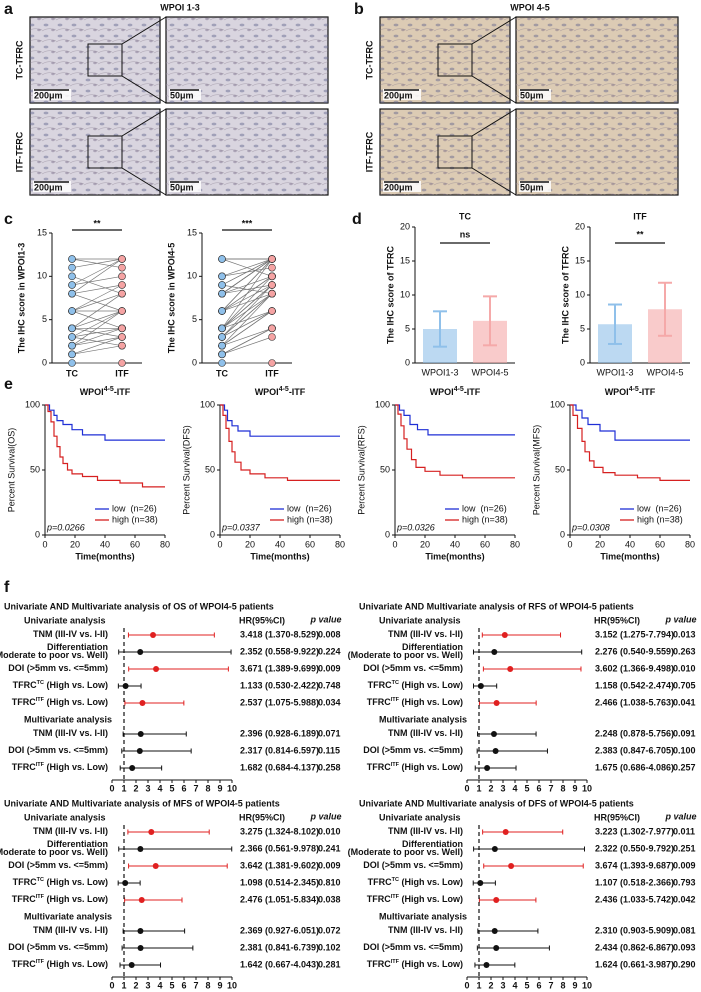  I want to click on x-tick-label: 8, so click(562, 788).